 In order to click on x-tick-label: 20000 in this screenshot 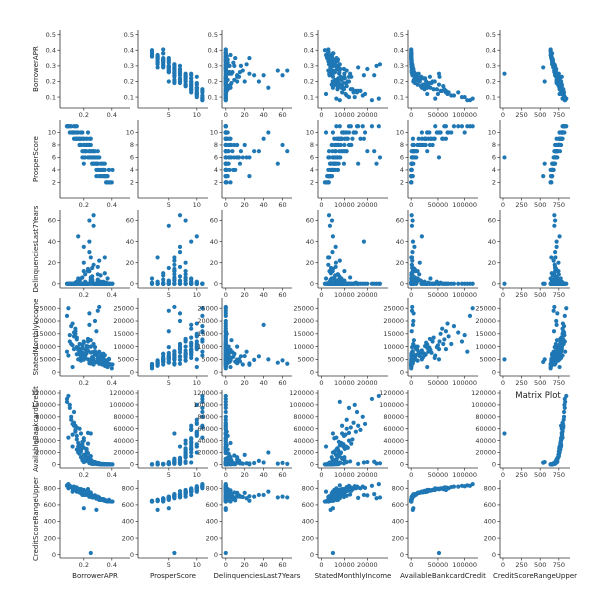, I will do `click(367, 475)`.